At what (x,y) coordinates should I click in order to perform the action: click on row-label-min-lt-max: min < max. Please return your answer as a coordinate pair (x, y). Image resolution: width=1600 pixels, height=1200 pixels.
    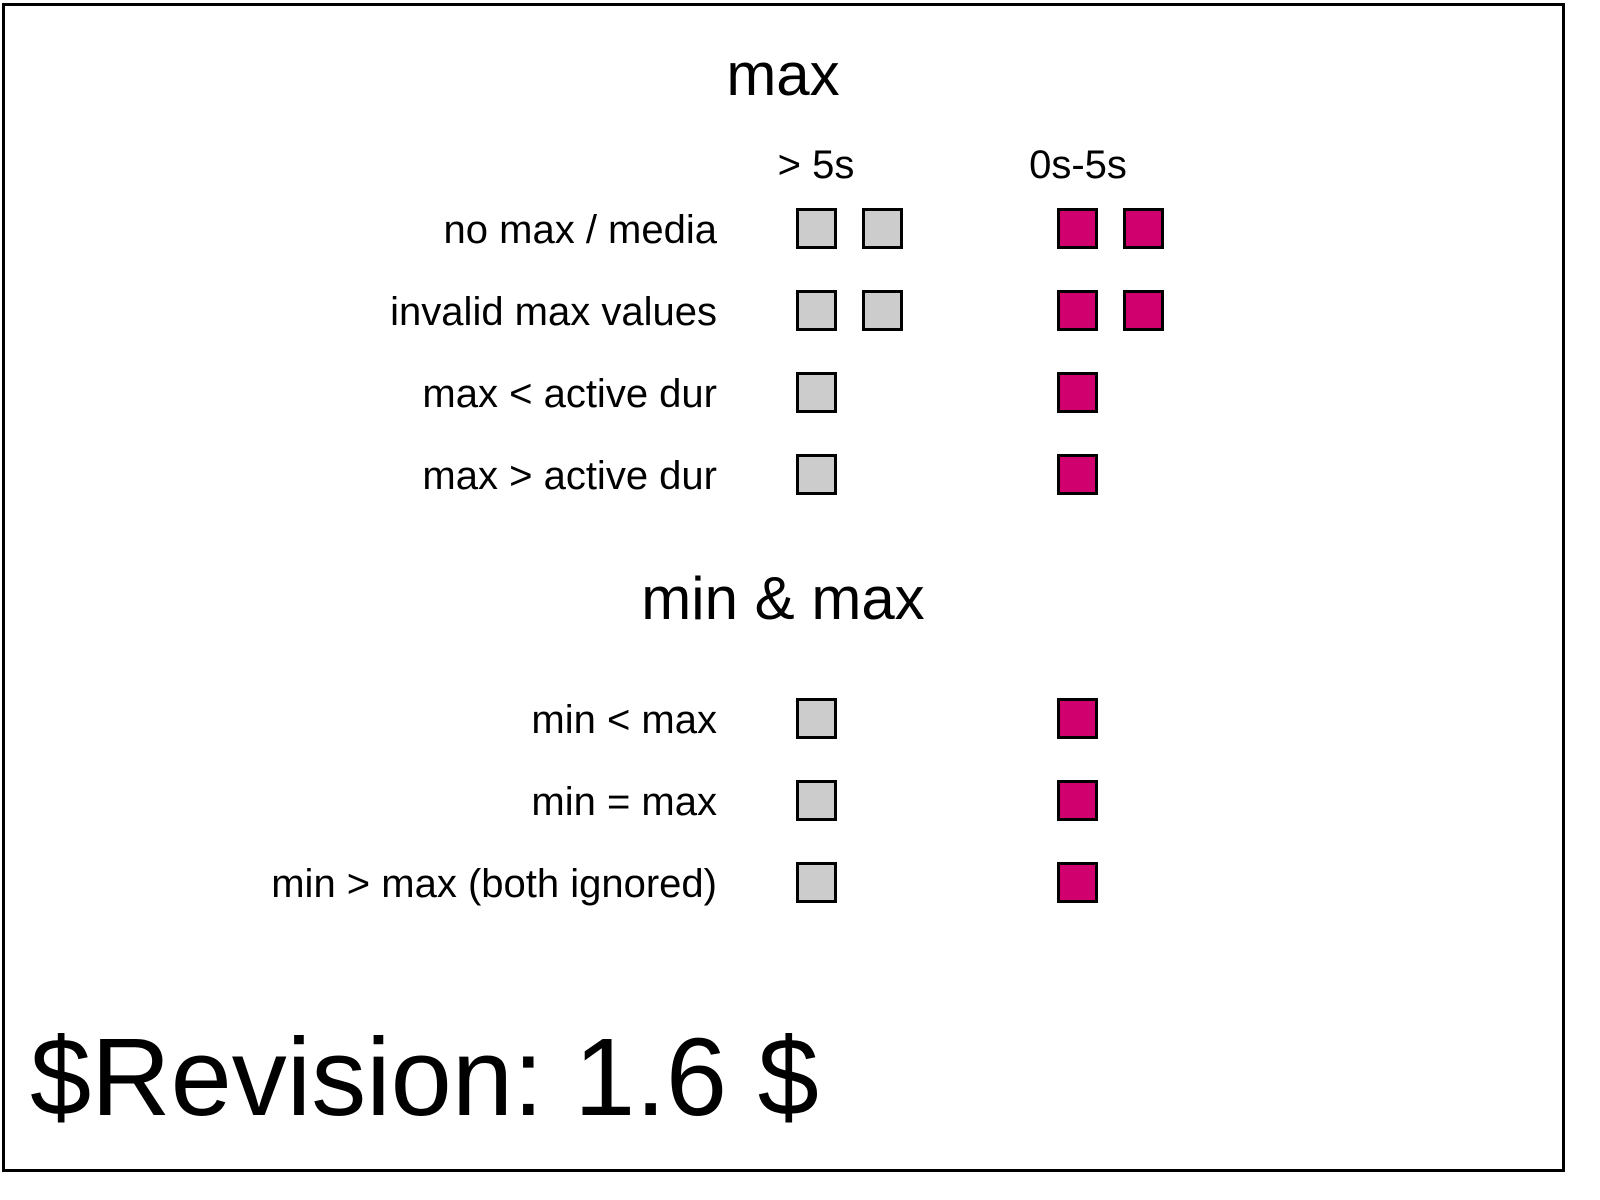
    Looking at the image, I should click on (624, 720).